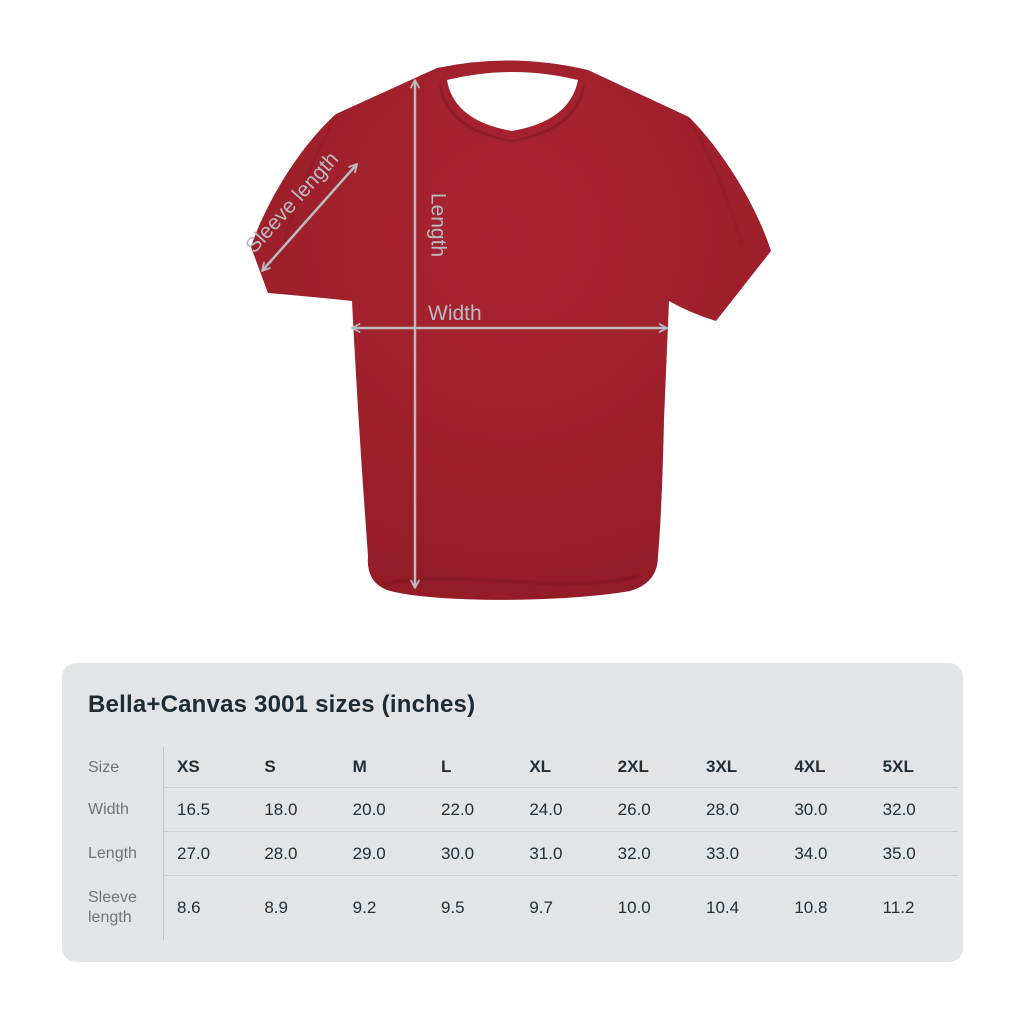 This screenshot has width=1024, height=1024. I want to click on width-value-5xl: 32.0, so click(913, 810).